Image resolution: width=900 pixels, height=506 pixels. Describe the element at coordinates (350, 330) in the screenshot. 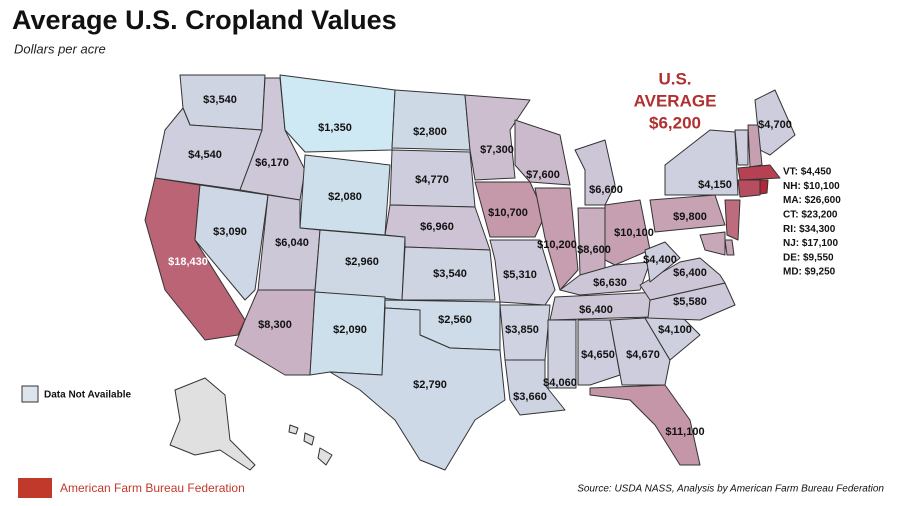

I see `value-label: $2,090` at that location.